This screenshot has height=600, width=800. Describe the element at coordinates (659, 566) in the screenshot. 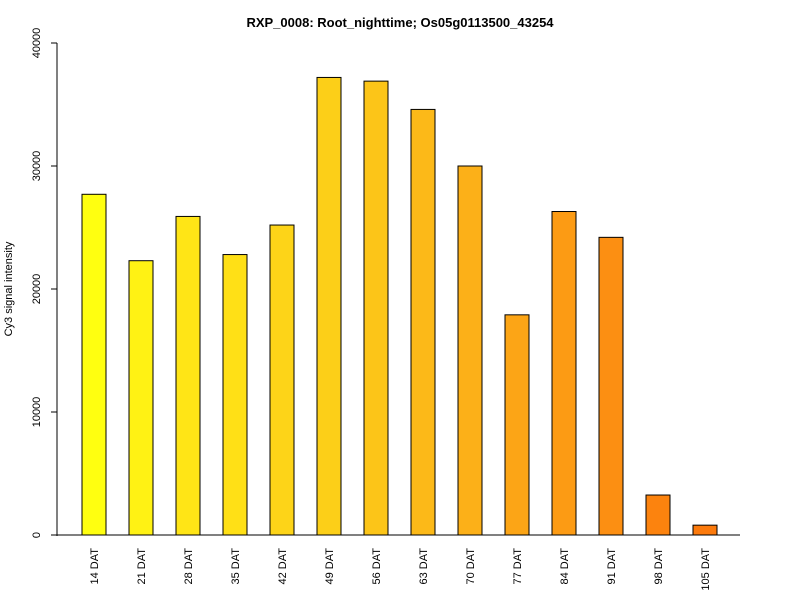

I see `x-tick-label: 98 DAT` at that location.